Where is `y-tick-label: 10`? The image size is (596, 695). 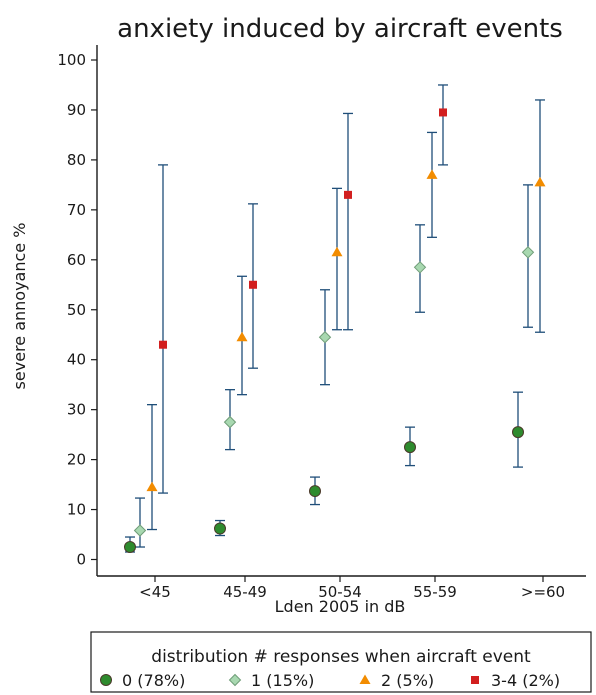 y-tick-label: 10 is located at coordinates (76, 510).